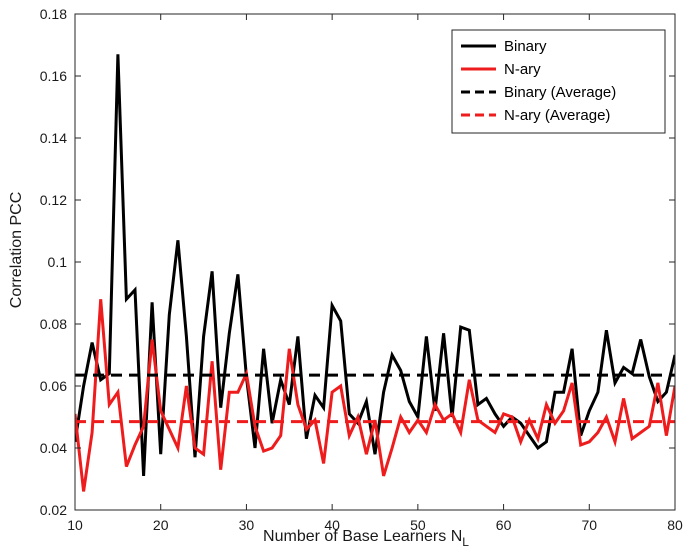  What do you see at coordinates (58, 262) in the screenshot?
I see `y-tick-label: 0.1` at bounding box center [58, 262].